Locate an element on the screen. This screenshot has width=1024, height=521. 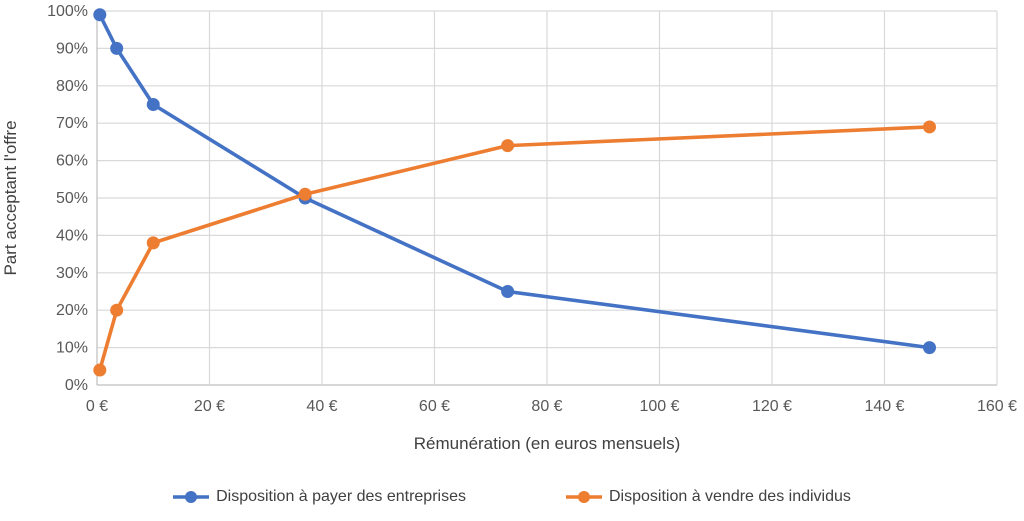
y-axis-title: Part acceptant l'offre is located at coordinates (10, 197).